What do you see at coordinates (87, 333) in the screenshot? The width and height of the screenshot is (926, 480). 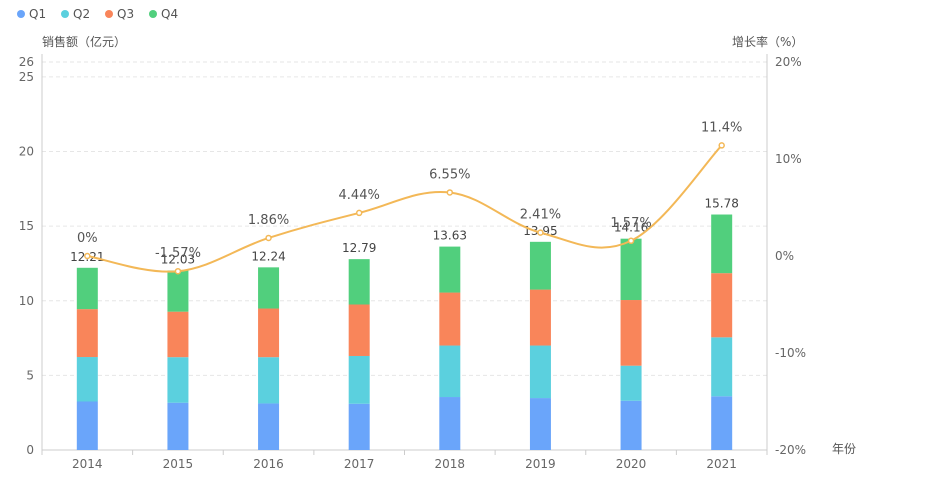 I see `bar-q3-2014` at bounding box center [87, 333].